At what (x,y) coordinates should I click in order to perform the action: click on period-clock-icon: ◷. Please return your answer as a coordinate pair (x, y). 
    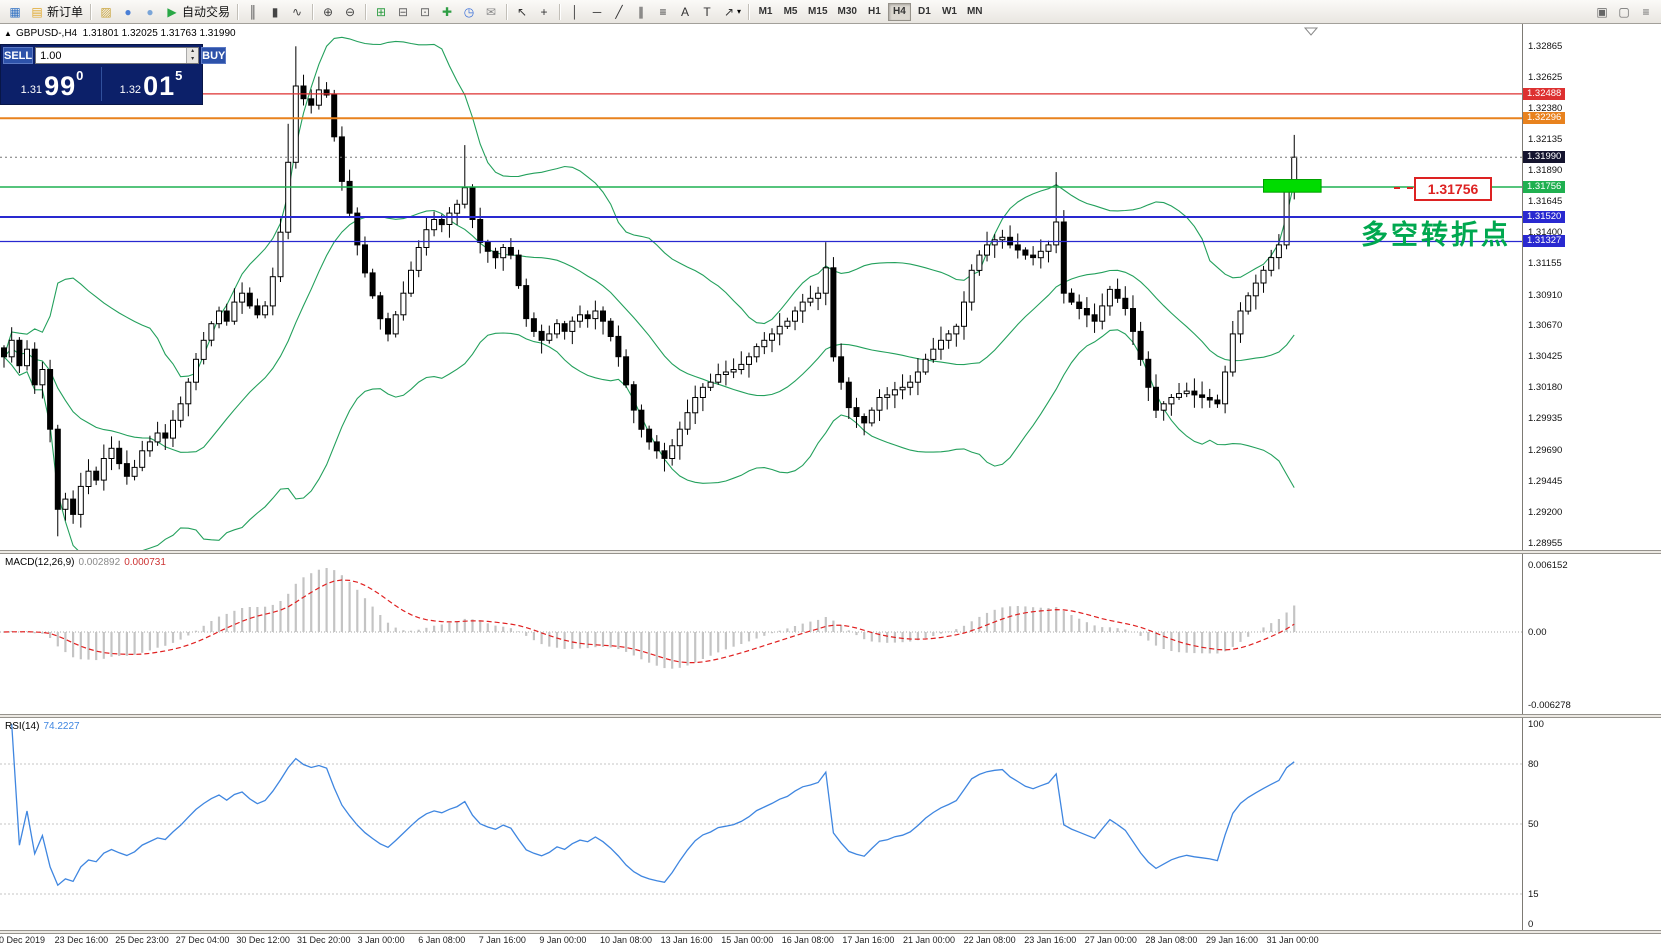
    Looking at the image, I should click on (469, 12).